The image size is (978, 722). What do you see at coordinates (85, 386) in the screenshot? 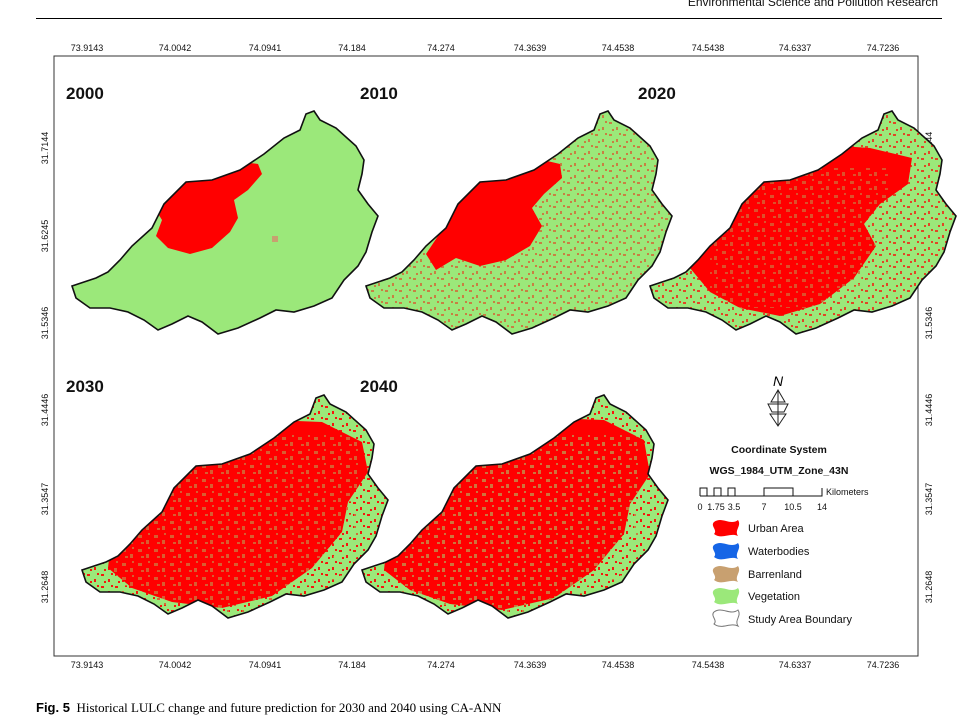
I see `panel-year-label: 2030` at bounding box center [85, 386].